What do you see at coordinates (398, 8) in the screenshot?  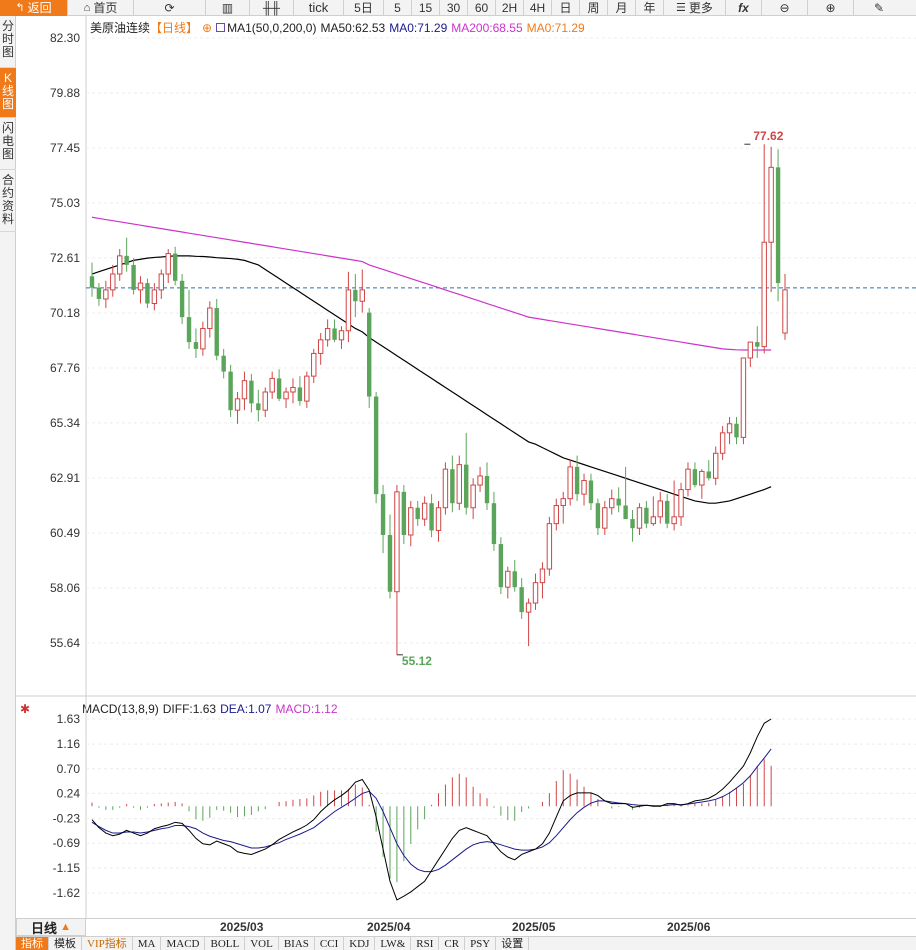 I see `interval-5m: 5` at bounding box center [398, 8].